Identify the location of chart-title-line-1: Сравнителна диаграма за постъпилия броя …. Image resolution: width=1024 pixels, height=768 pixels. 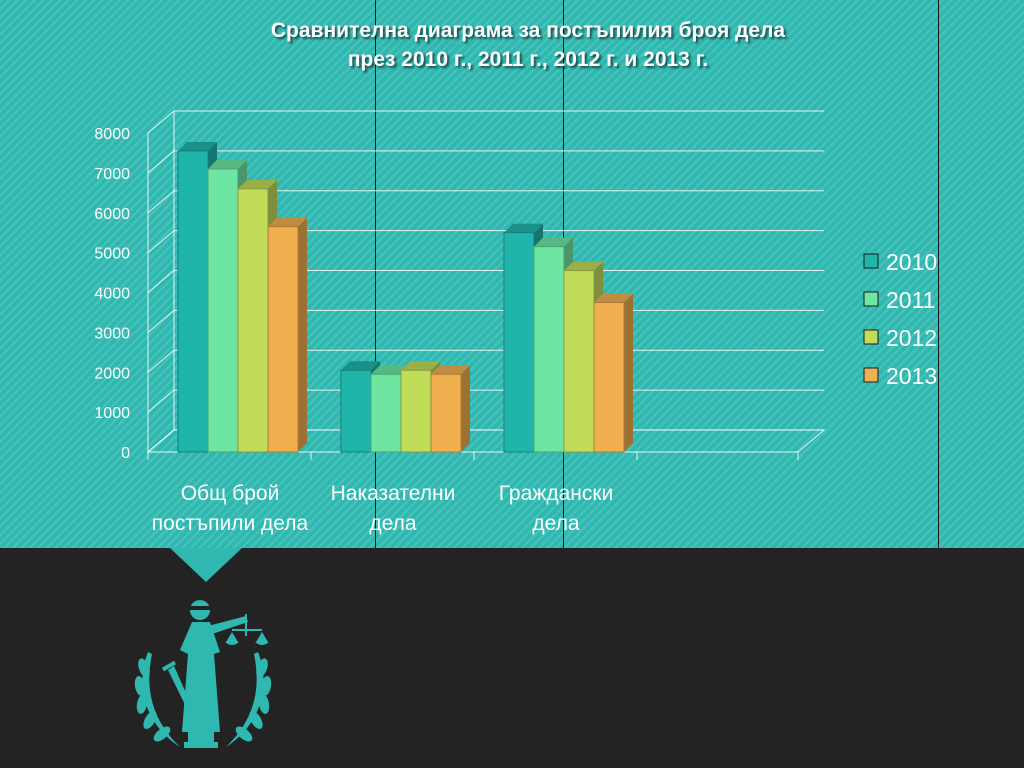
(528, 30).